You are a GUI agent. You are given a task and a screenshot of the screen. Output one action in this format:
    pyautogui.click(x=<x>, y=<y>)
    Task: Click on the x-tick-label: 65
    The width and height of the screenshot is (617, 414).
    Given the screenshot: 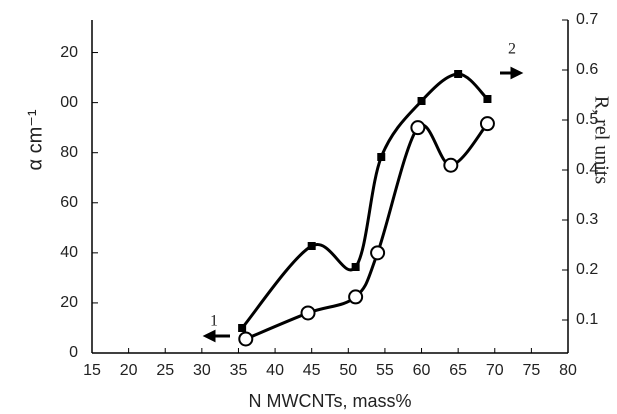 What is the action you would take?
    pyautogui.click(x=458, y=370)
    